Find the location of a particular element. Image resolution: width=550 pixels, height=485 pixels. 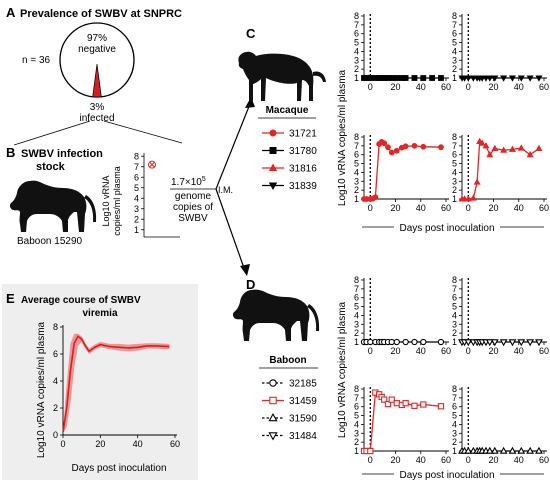

macaque-legend-title: Macaque is located at coordinates (287, 110).